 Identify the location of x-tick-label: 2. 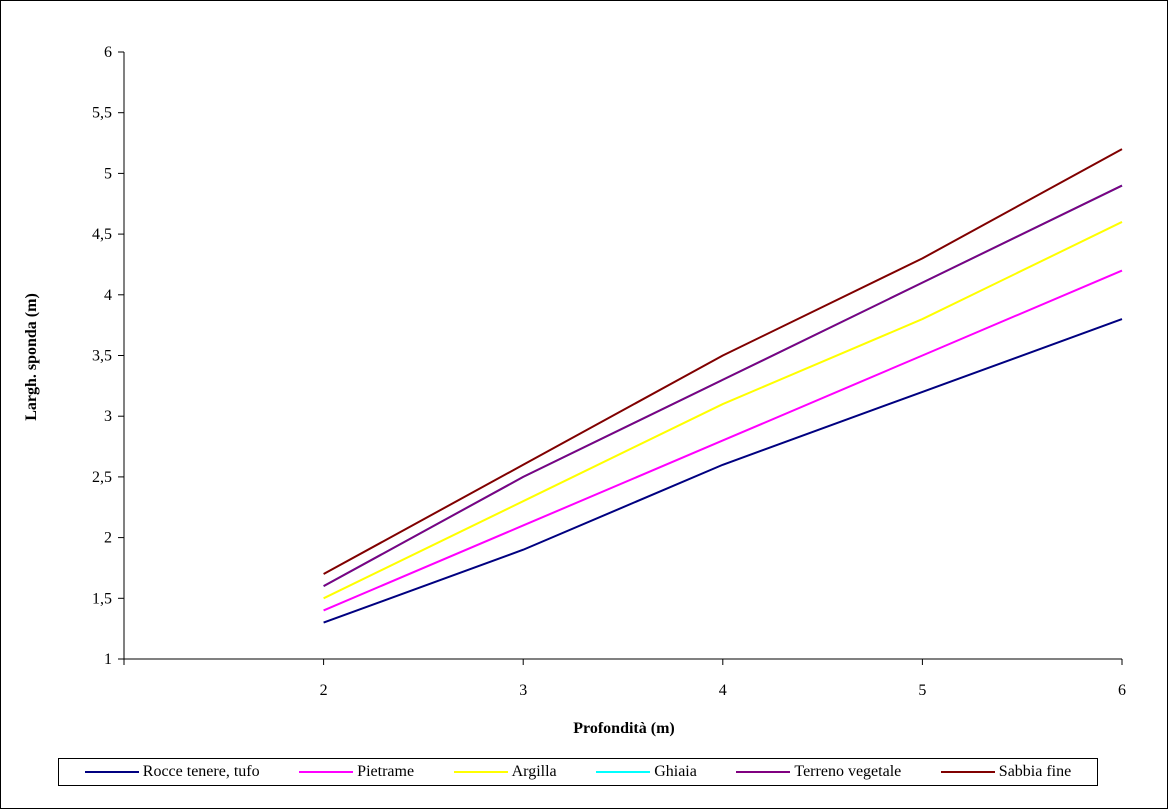
(324, 690).